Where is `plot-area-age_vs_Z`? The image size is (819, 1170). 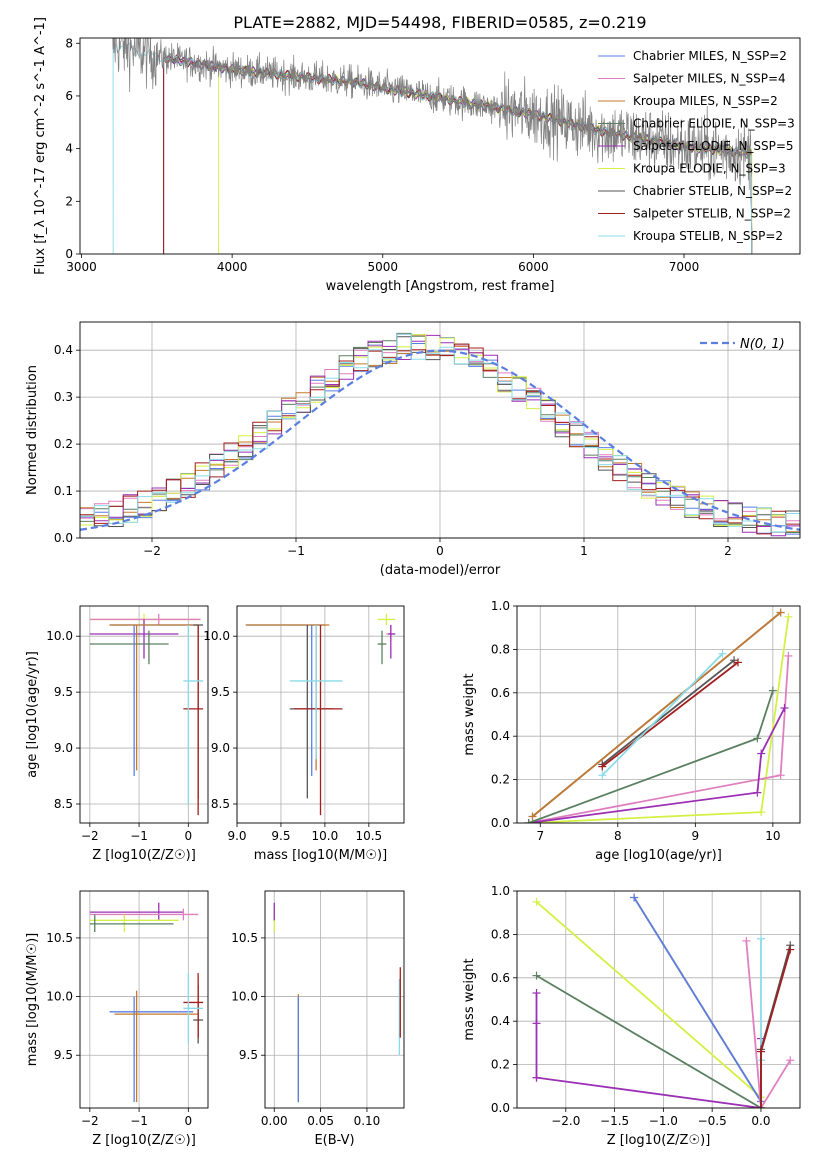 plot-area-age_vs_Z is located at coordinates (146, 714).